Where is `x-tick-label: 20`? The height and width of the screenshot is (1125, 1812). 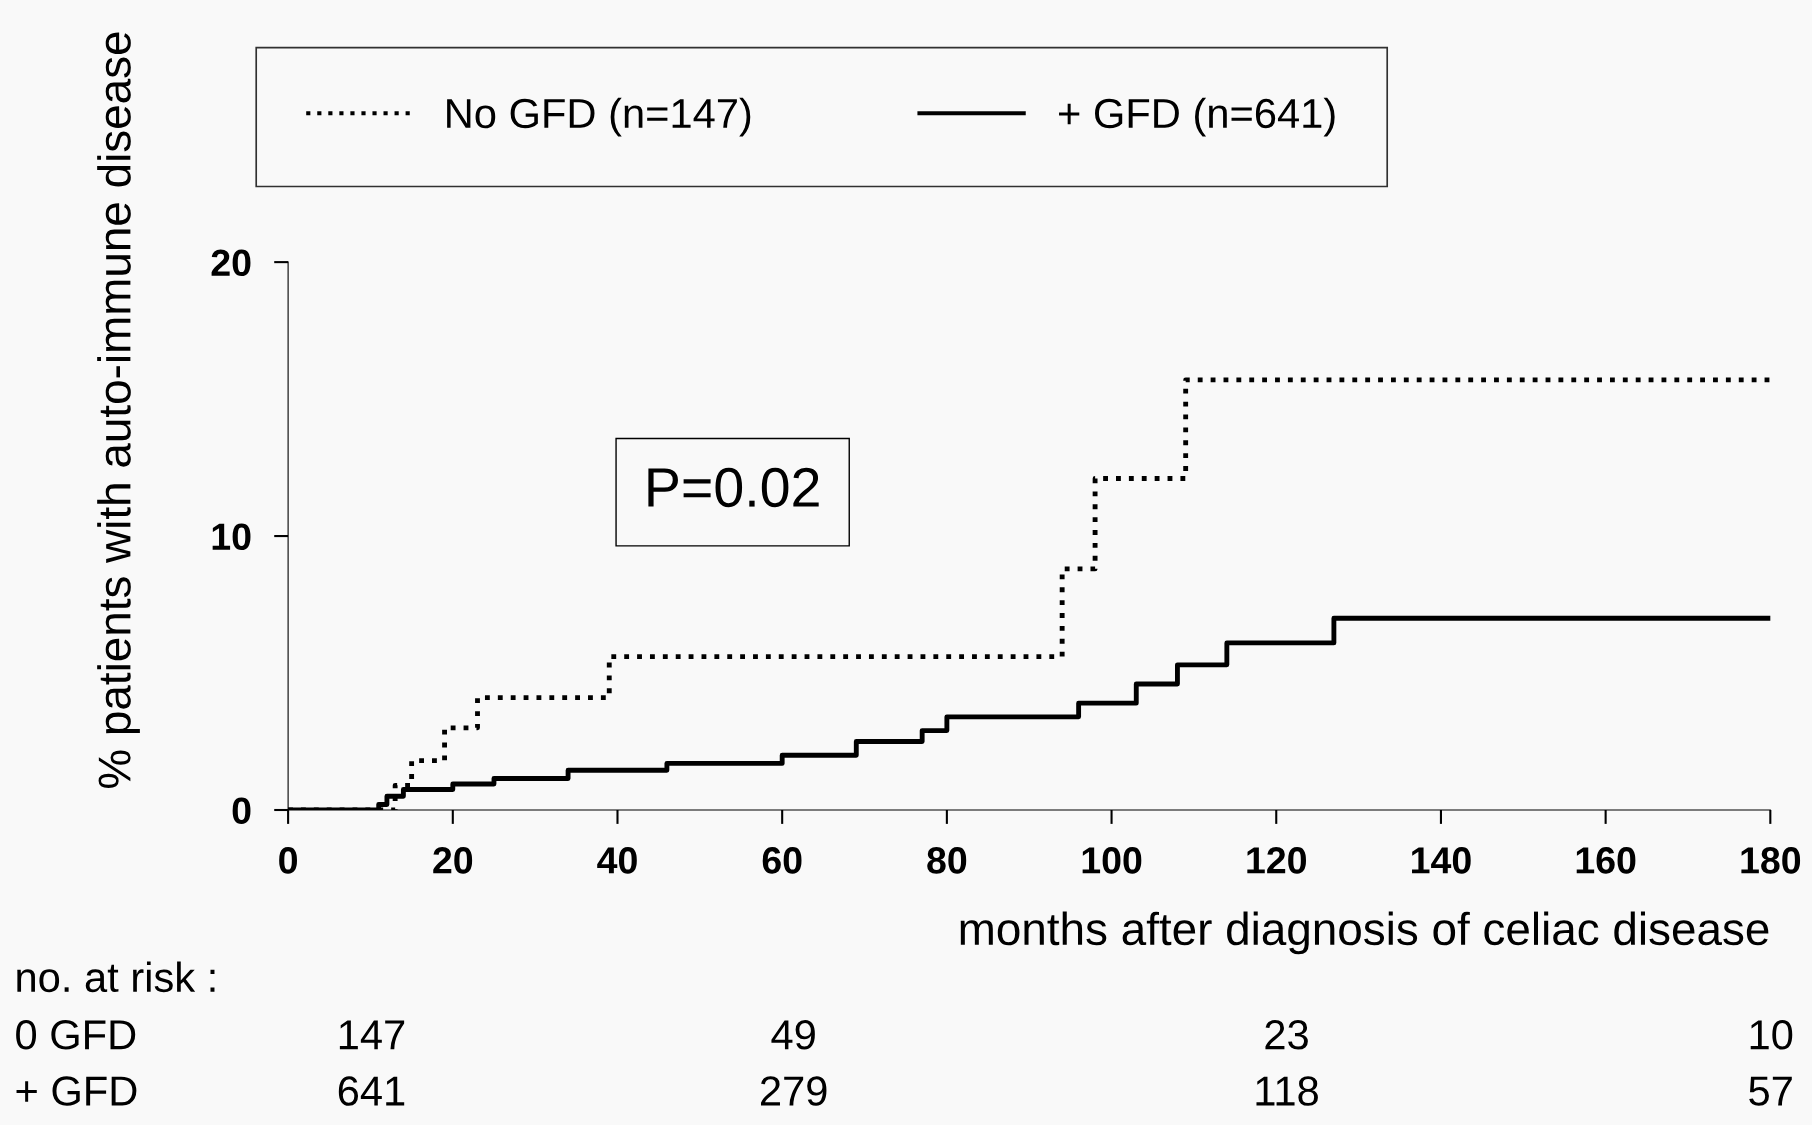
x-tick-label: 20 is located at coordinates (453, 860).